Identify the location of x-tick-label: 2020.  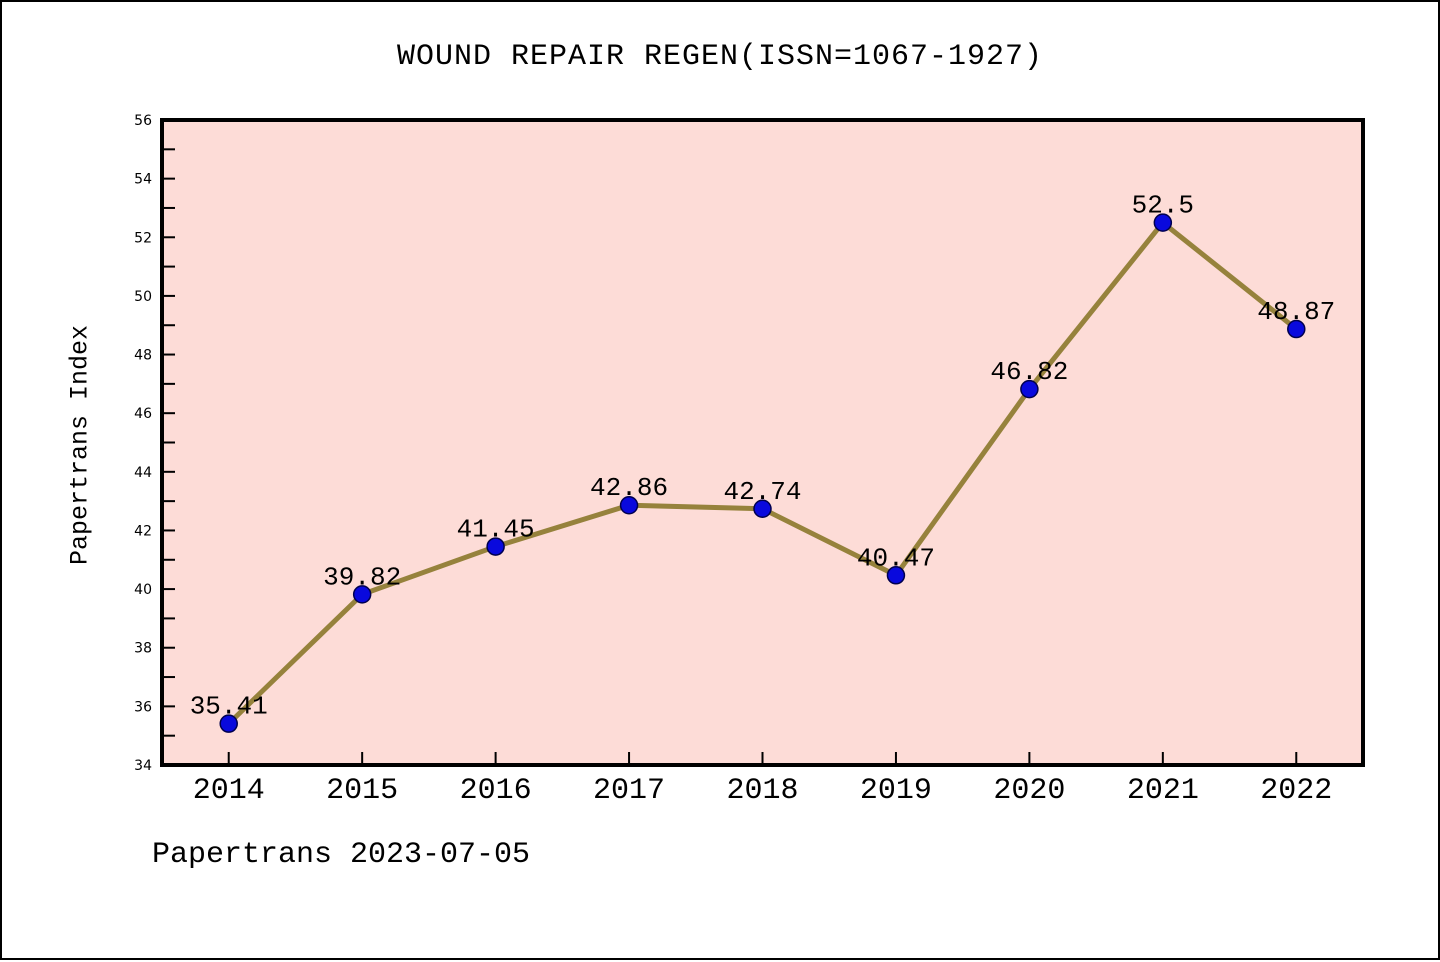
(1029, 791).